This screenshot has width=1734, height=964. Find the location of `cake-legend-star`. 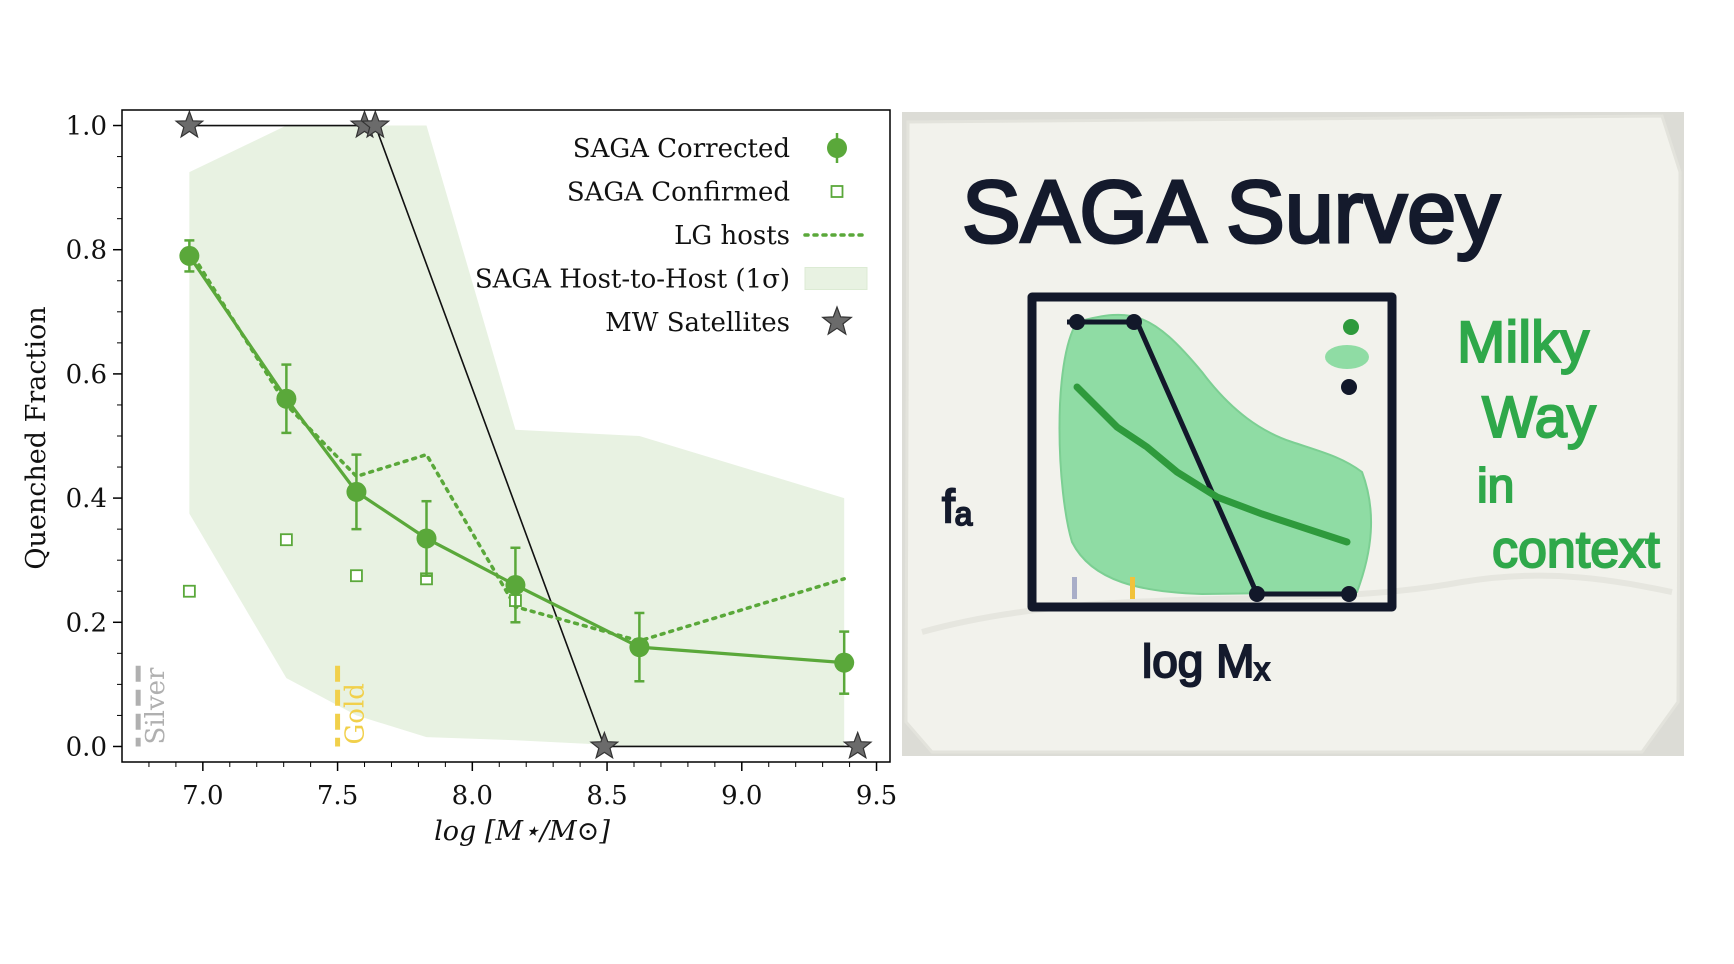

cake-legend-star is located at coordinates (1349, 387).